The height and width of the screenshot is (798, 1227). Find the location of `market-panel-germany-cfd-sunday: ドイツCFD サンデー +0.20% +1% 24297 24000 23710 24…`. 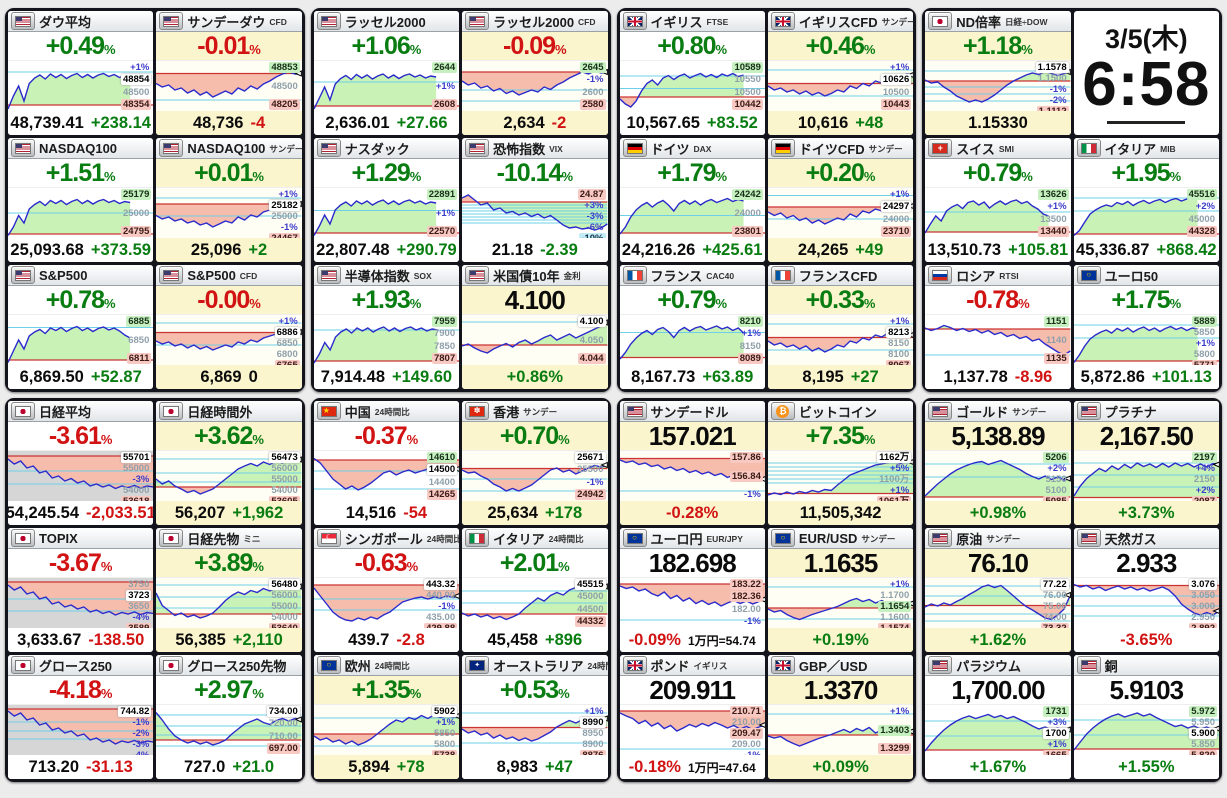

market-panel-germany-cfd-sunday: ドイツCFD サンデー +0.20% +1% 24297 24000 23710 24… is located at coordinates (840, 200).